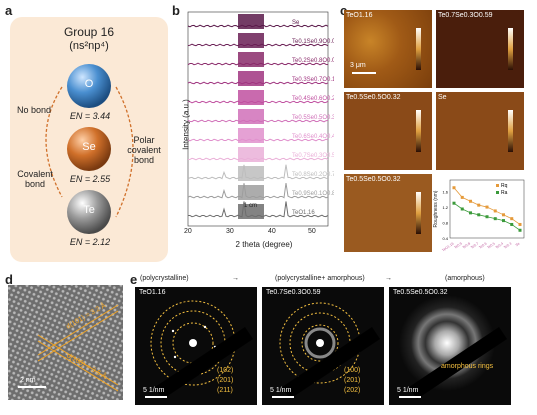 The height and width of the screenshot is (415, 537). What do you see at coordinates (152, 292) in the screenshot?
I see `saed-title-1: TeO1.16` at bounding box center [152, 292].